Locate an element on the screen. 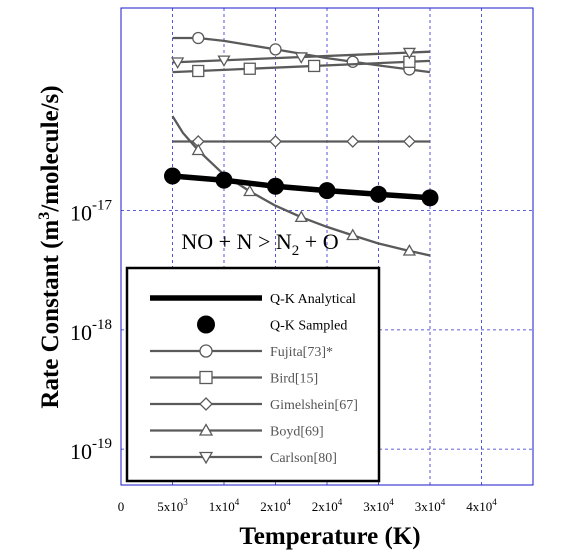  boyd-69-line is located at coordinates (301, 186).